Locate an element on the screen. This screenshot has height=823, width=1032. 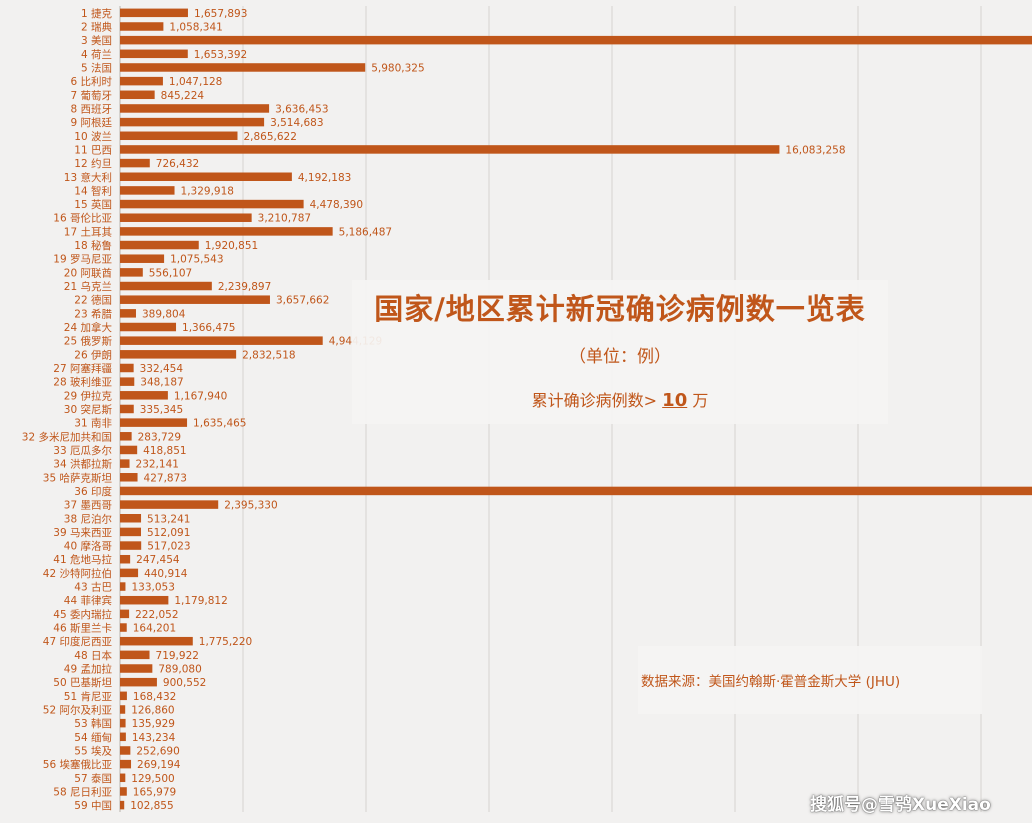
category-label: 49 孟加拉 is located at coordinates (88, 669).